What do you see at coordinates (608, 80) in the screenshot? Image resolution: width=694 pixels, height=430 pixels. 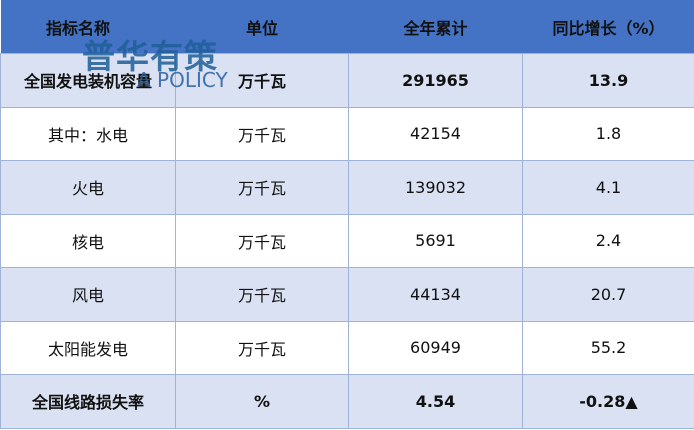 I see `cell-growth: 13.9` at bounding box center [608, 80].